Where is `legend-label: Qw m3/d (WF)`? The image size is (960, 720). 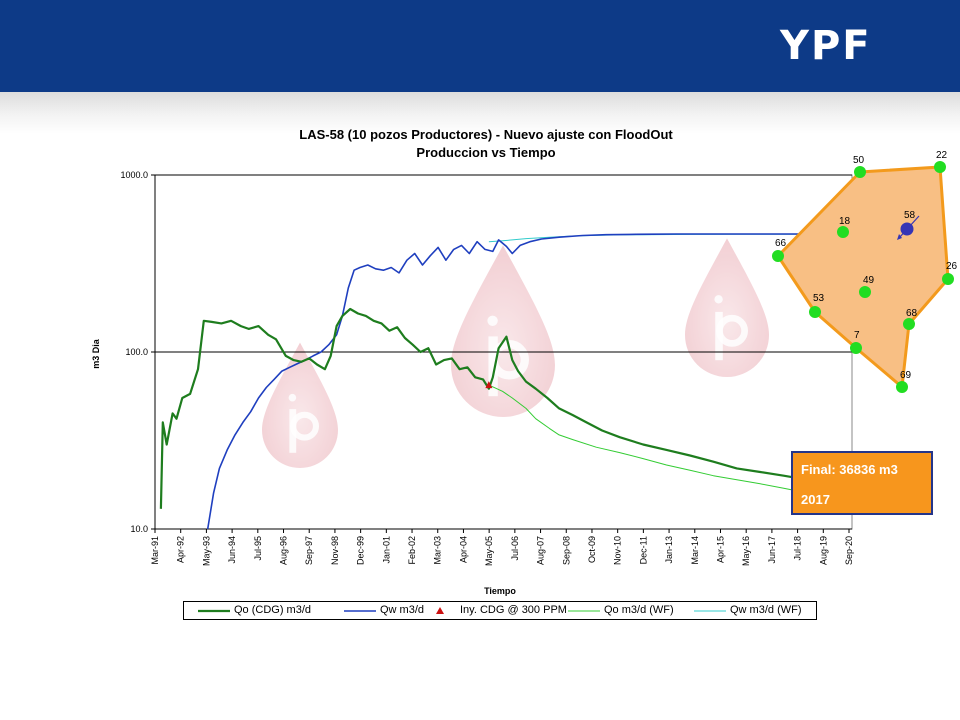 legend-label: Qw m3/d (WF) is located at coordinates (766, 610).